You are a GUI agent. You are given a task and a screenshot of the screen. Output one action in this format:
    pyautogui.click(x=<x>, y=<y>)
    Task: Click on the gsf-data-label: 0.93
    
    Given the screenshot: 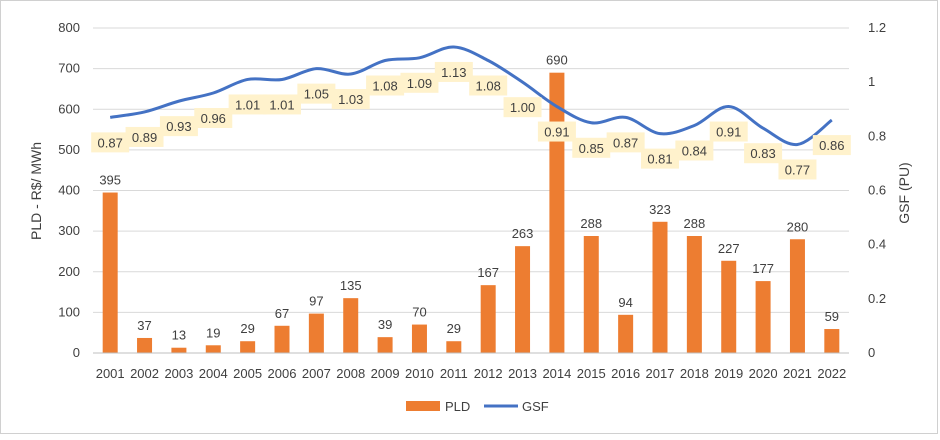 What is the action you would take?
    pyautogui.click(x=178, y=126)
    